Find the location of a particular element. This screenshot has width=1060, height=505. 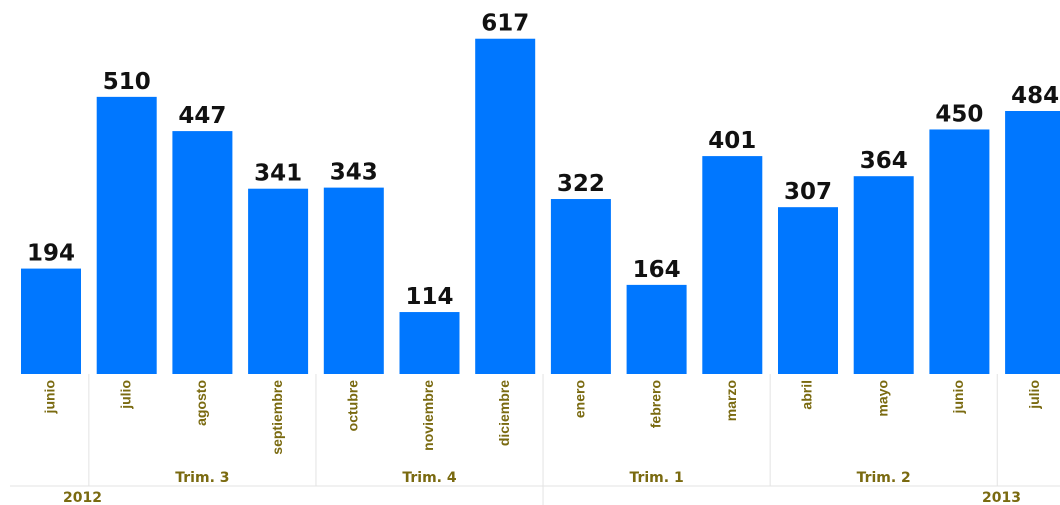

quarter-label: Trim. 1 is located at coordinates (656, 478).